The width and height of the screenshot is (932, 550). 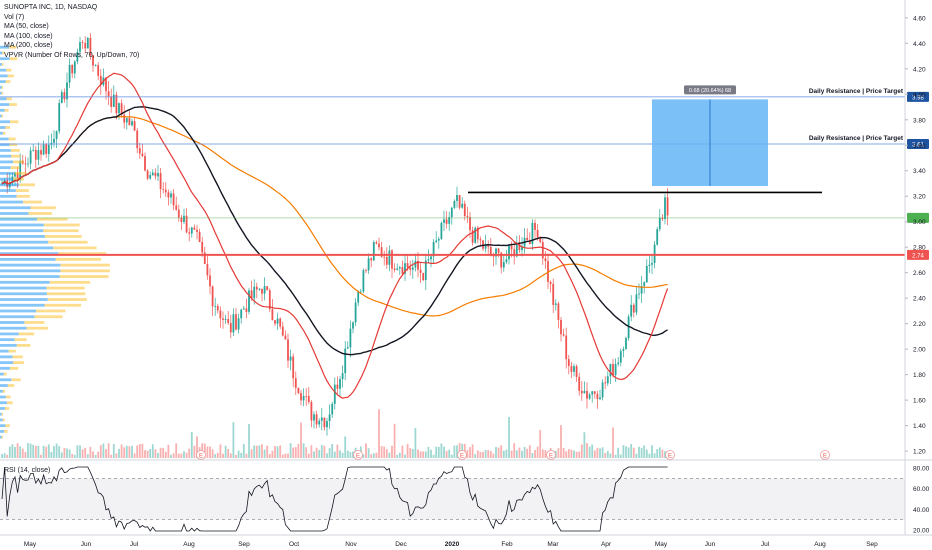 I want to click on price-tick-label: 3.80, so click(x=919, y=120).